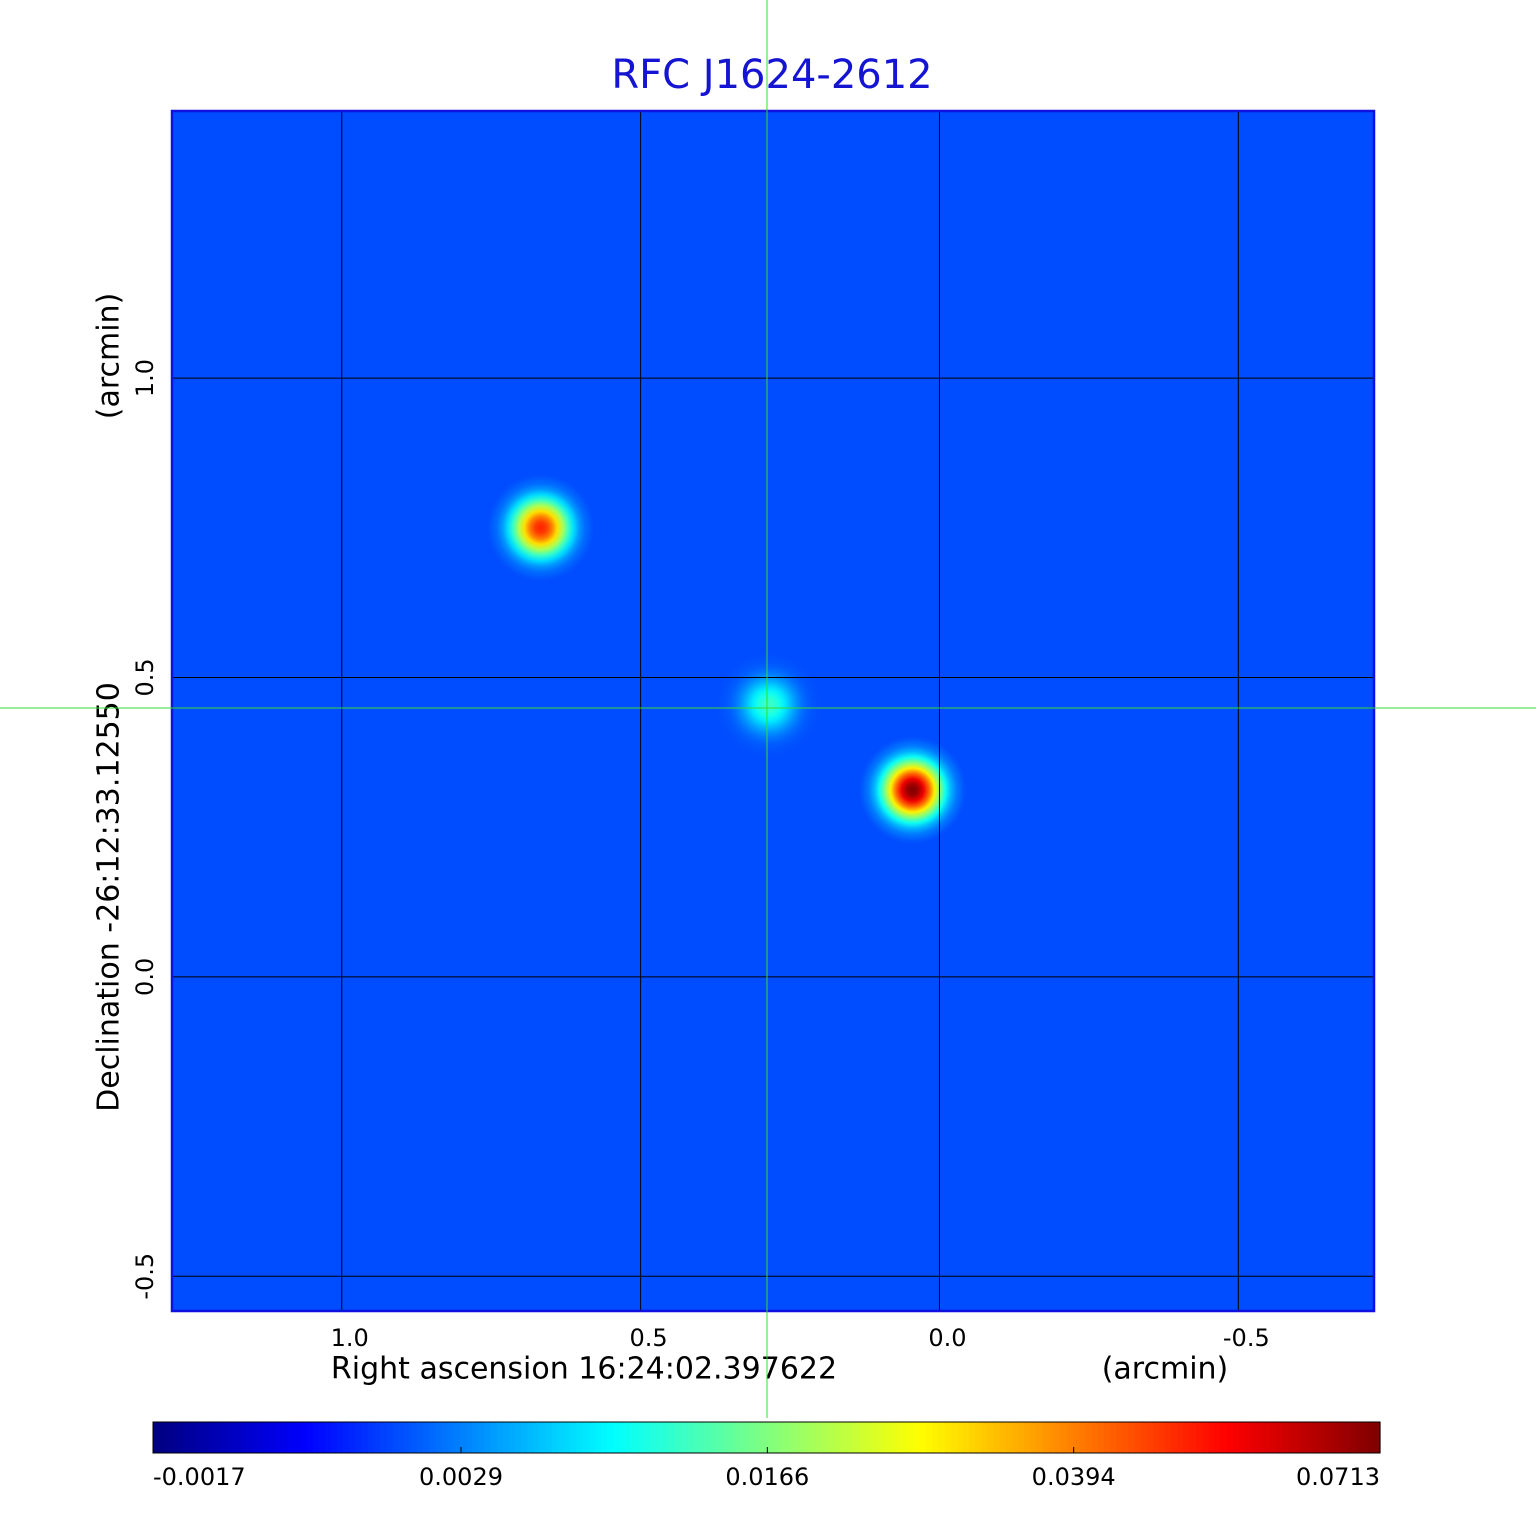 The height and width of the screenshot is (1515, 1536). Describe the element at coordinates (584, 1369) in the screenshot. I see `x-axis-label: Right ascension 16:24:02.397622` at that location.